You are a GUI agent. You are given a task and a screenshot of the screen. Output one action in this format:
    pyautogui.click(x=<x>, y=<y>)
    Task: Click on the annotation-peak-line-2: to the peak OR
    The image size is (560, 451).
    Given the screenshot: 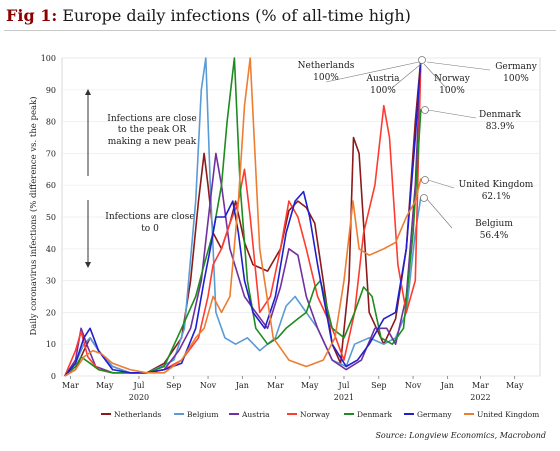 What is the action you would take?
    pyautogui.click(x=152, y=130)
    